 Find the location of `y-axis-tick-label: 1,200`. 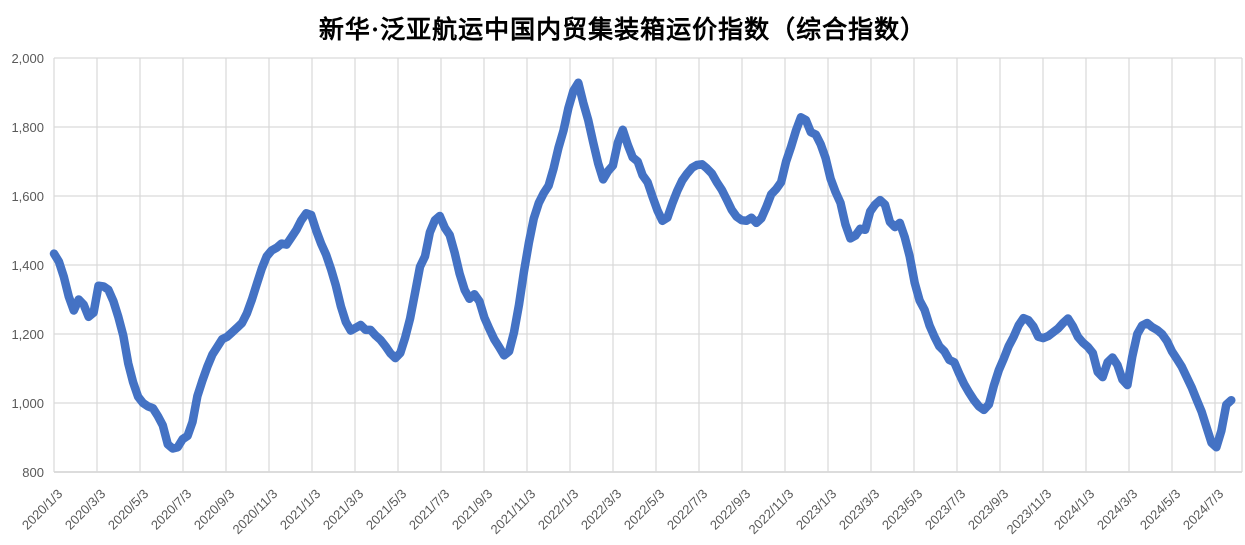

y-axis-tick-label: 1,200 is located at coordinates (27, 334).